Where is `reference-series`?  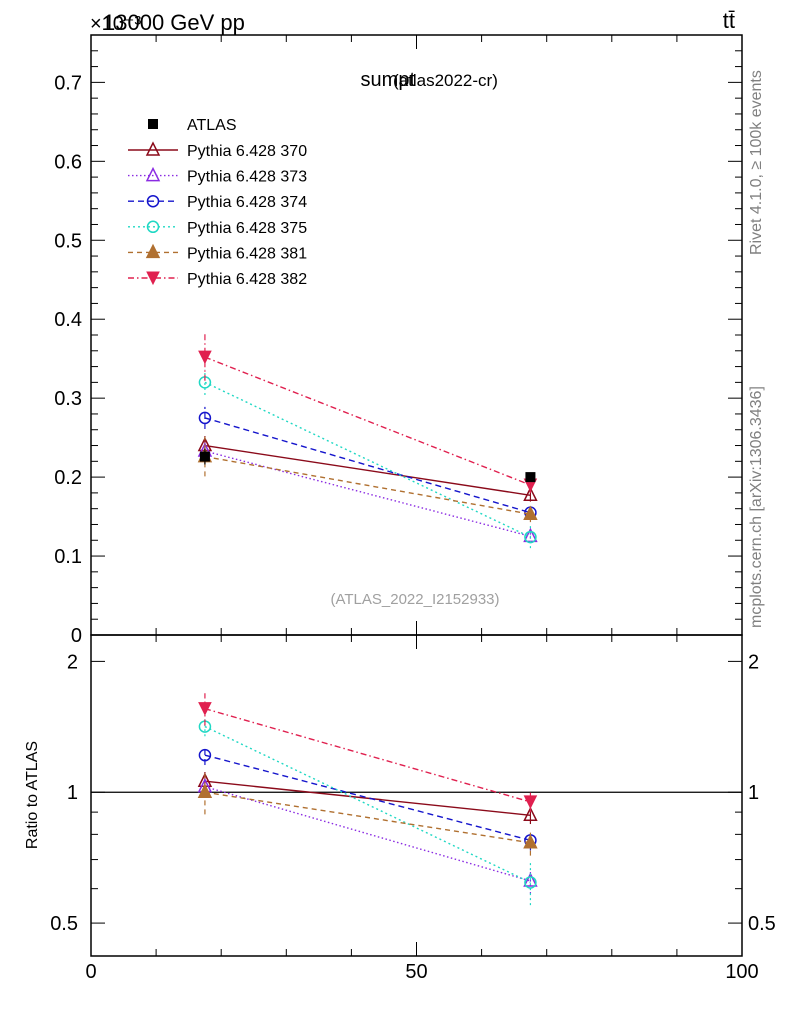 reference-series is located at coordinates (367, 465).